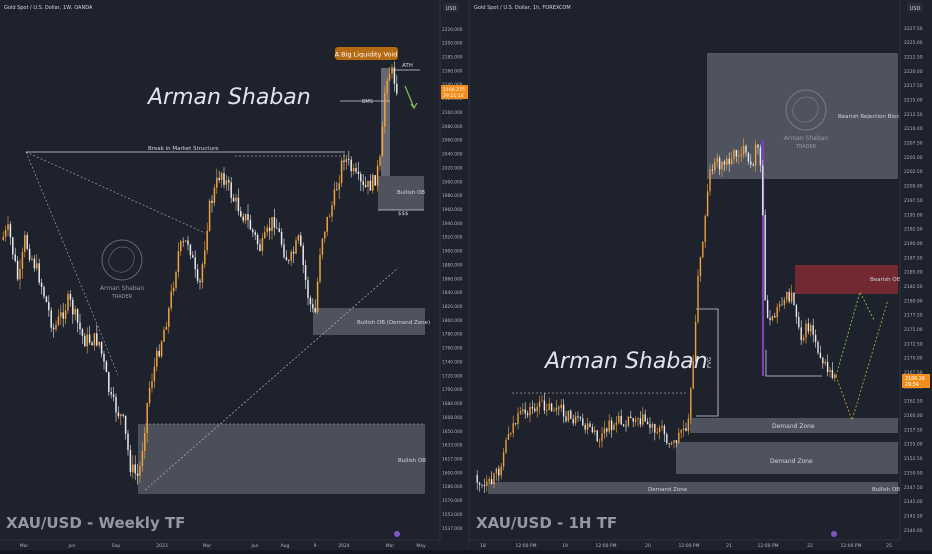  Describe the element at coordinates (806, 119) in the screenshot. I see `right-logo: Arman Shaban TRADER` at that location.